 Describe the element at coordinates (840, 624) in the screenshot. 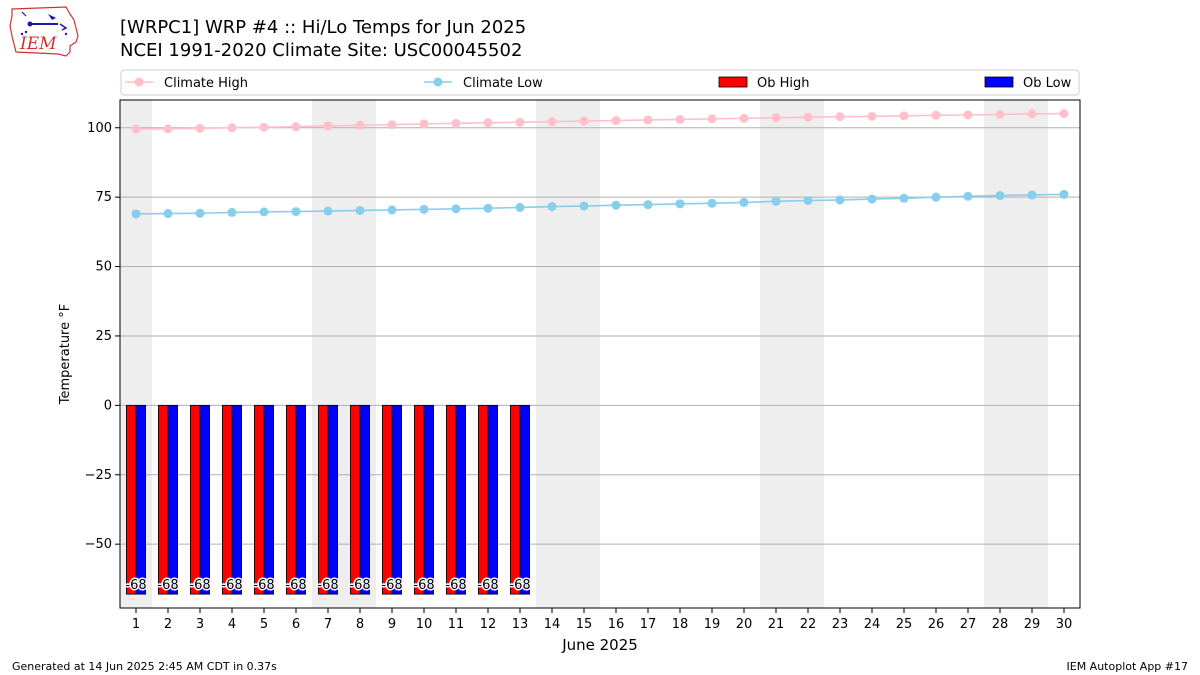

I see `x-tick-label: 23` at that location.